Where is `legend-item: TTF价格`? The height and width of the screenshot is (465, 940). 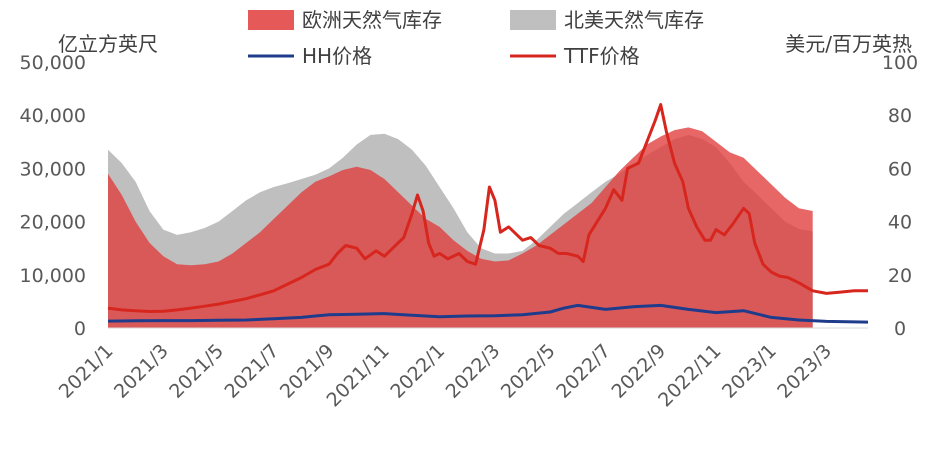
legend-item: TTF价格 is located at coordinates (575, 56).